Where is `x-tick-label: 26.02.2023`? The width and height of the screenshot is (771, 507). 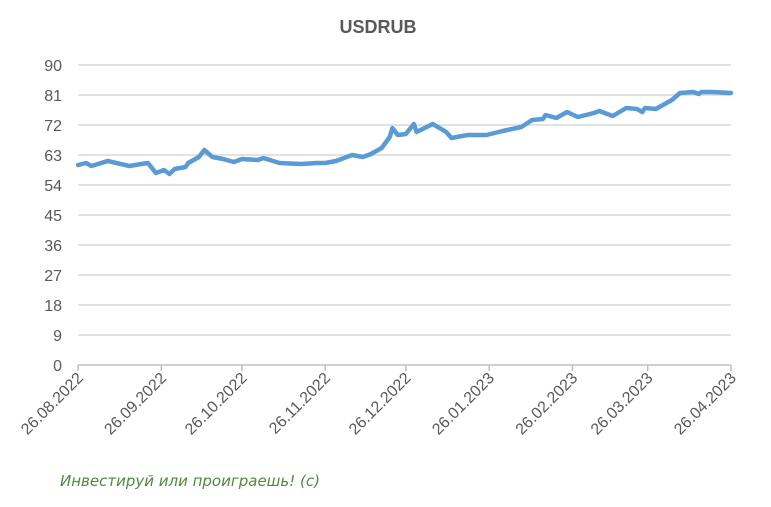
x-tick-label: 26.02.2023 is located at coordinates (547, 404).